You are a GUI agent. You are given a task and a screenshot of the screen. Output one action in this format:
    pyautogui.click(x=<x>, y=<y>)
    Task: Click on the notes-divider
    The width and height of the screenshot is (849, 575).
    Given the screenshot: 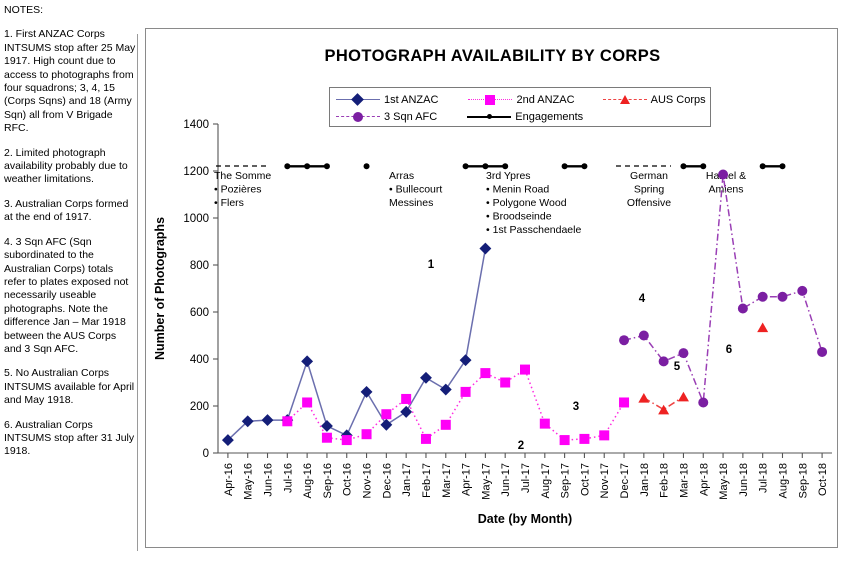 What is the action you would take?
    pyautogui.click(x=137, y=292)
    